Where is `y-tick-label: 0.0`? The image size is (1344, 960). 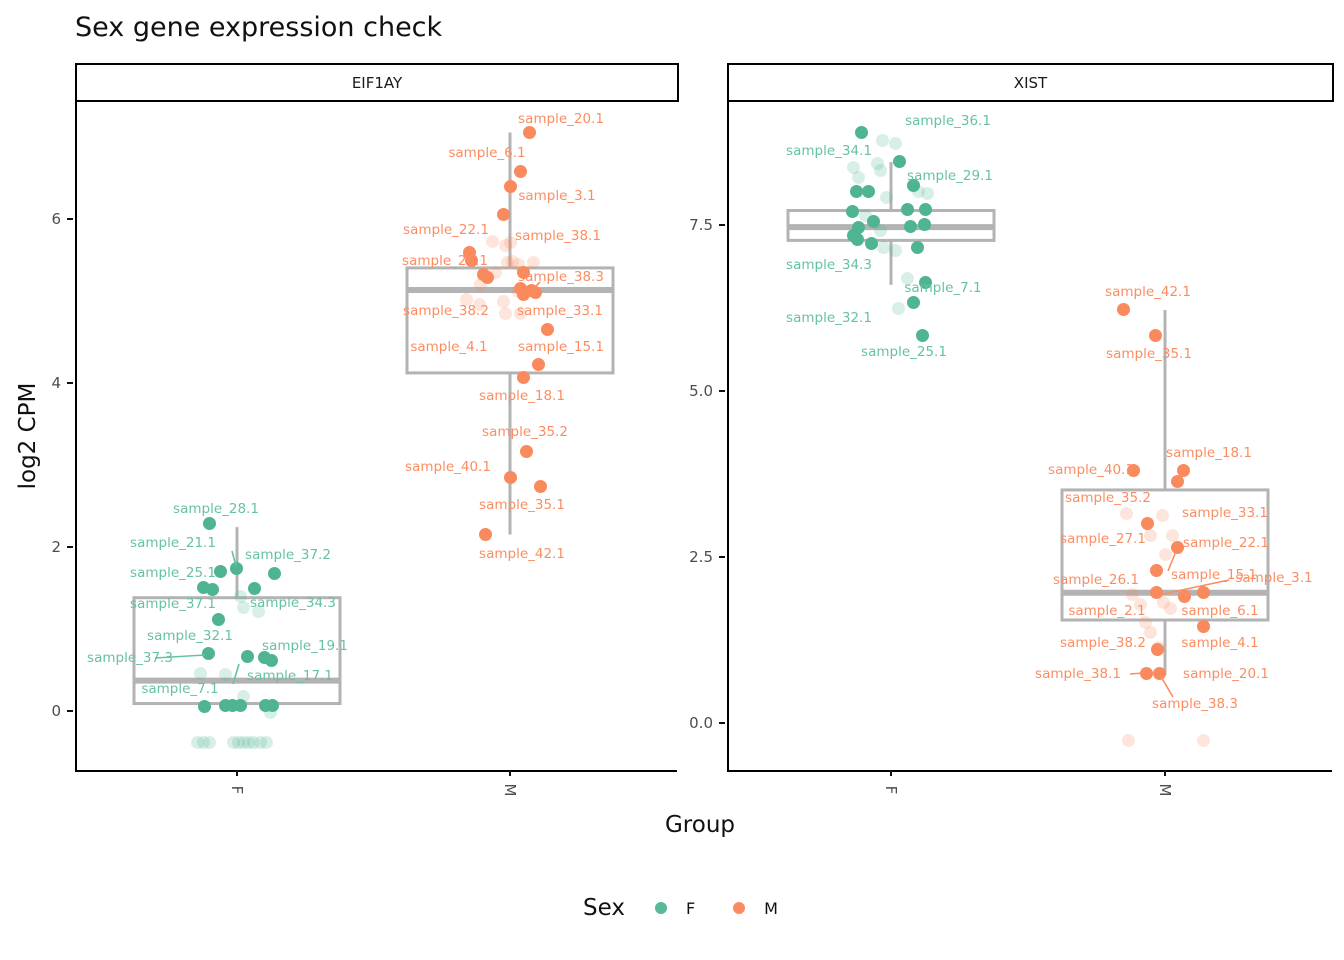
y-tick-label: 0.0 is located at coordinates (701, 722).